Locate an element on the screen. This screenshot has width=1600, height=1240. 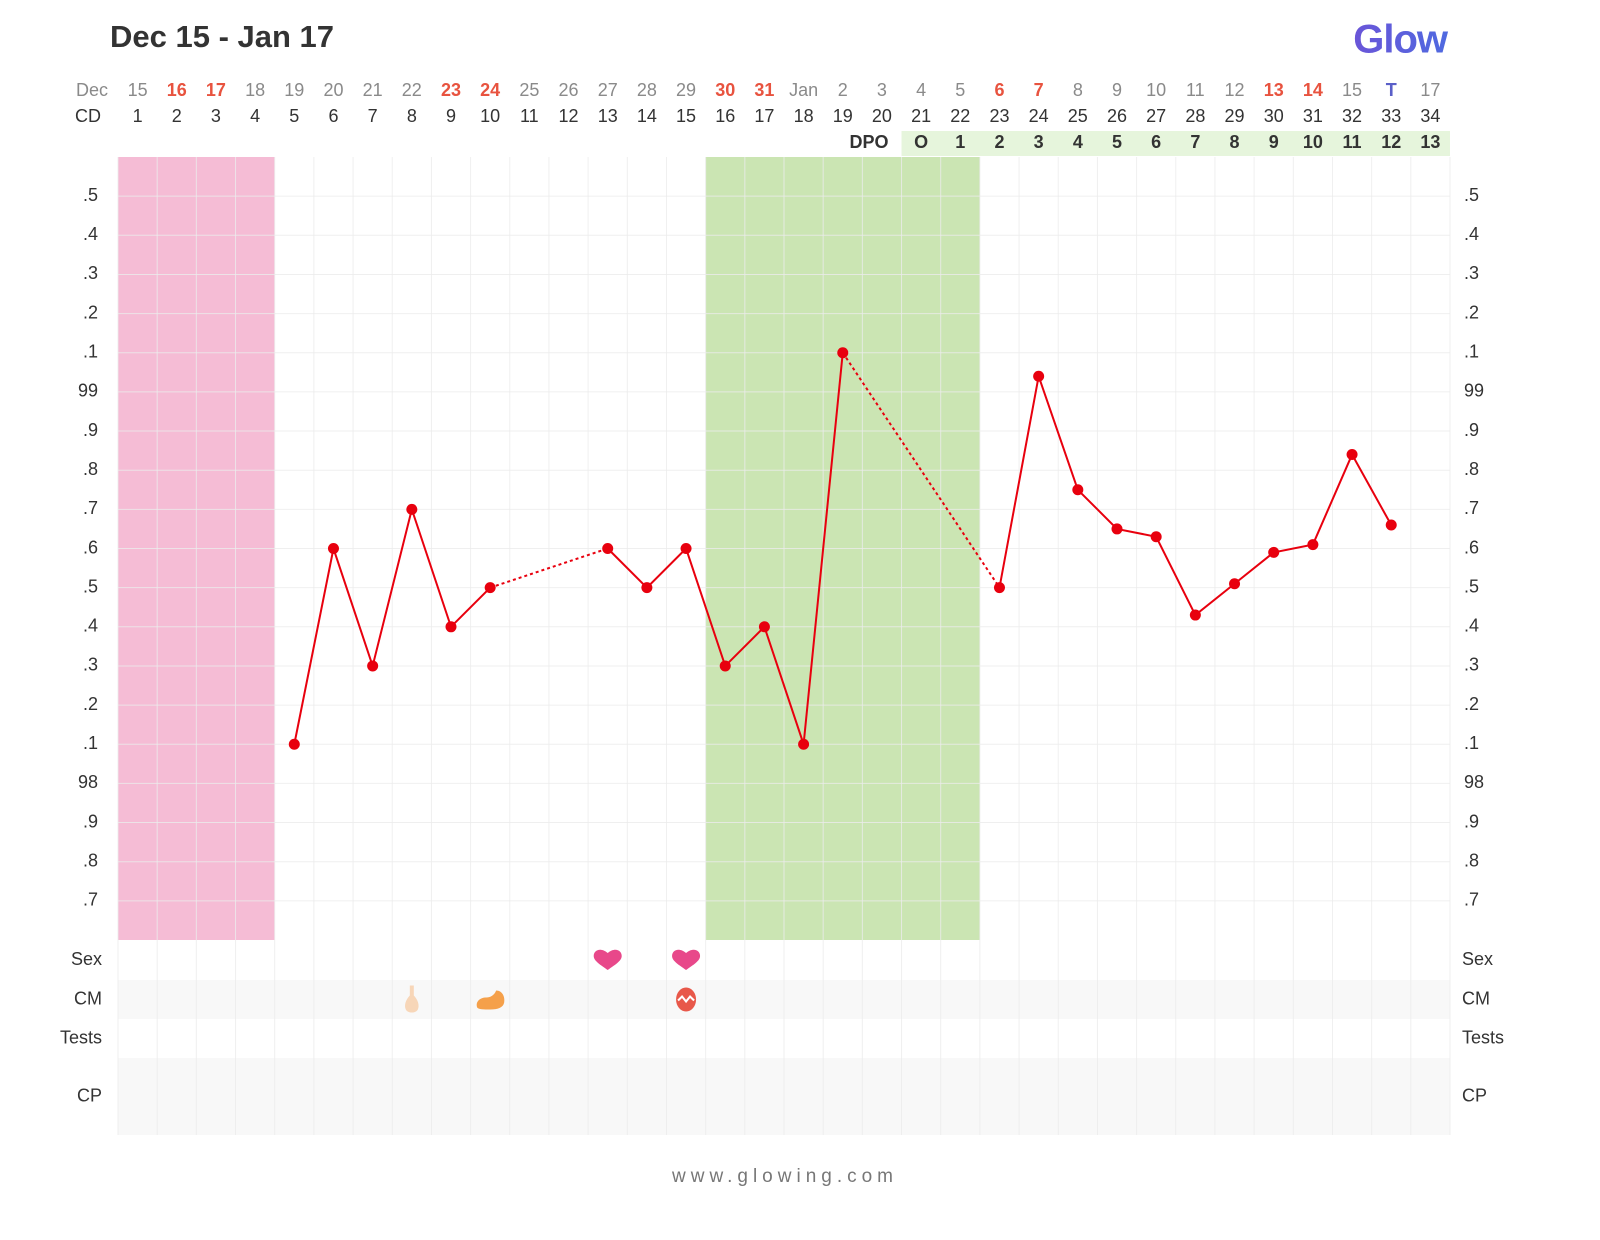
x-tick-label: 24 is located at coordinates (1039, 116).